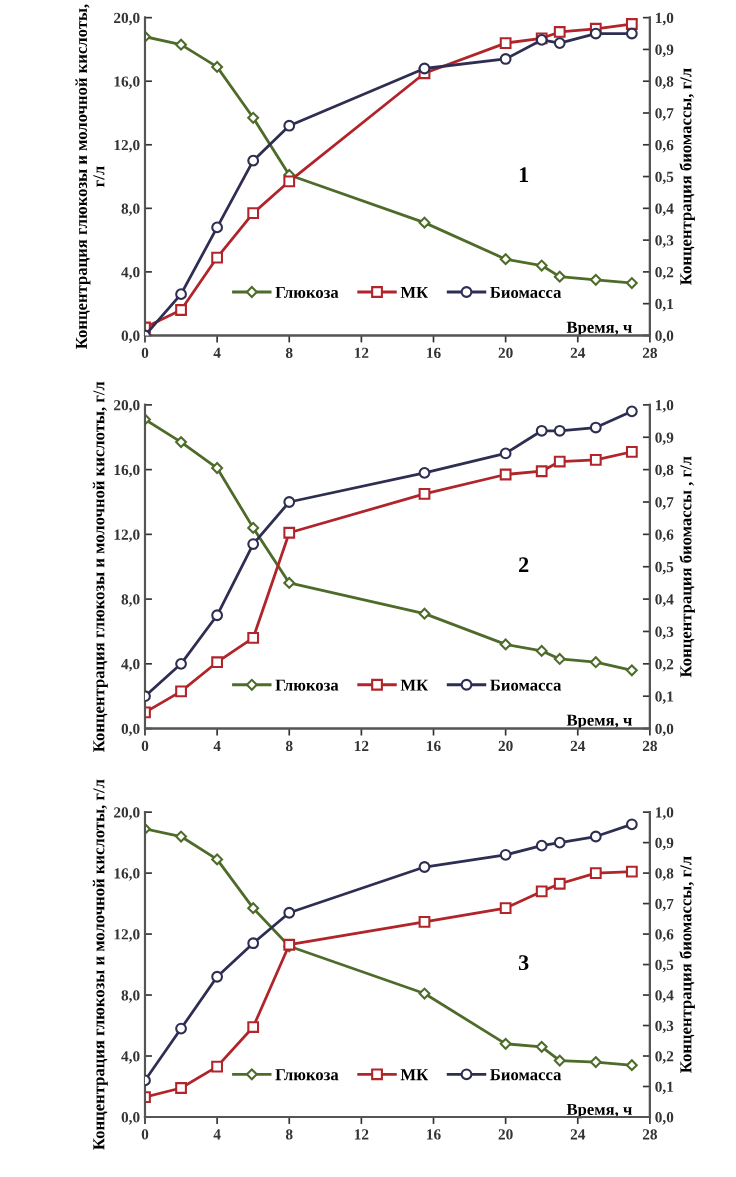 This screenshot has height=1177, width=736. What do you see at coordinates (687, 567) in the screenshot?
I see `y2-axis-title: Концентрация биомассы , г/л` at bounding box center [687, 567].